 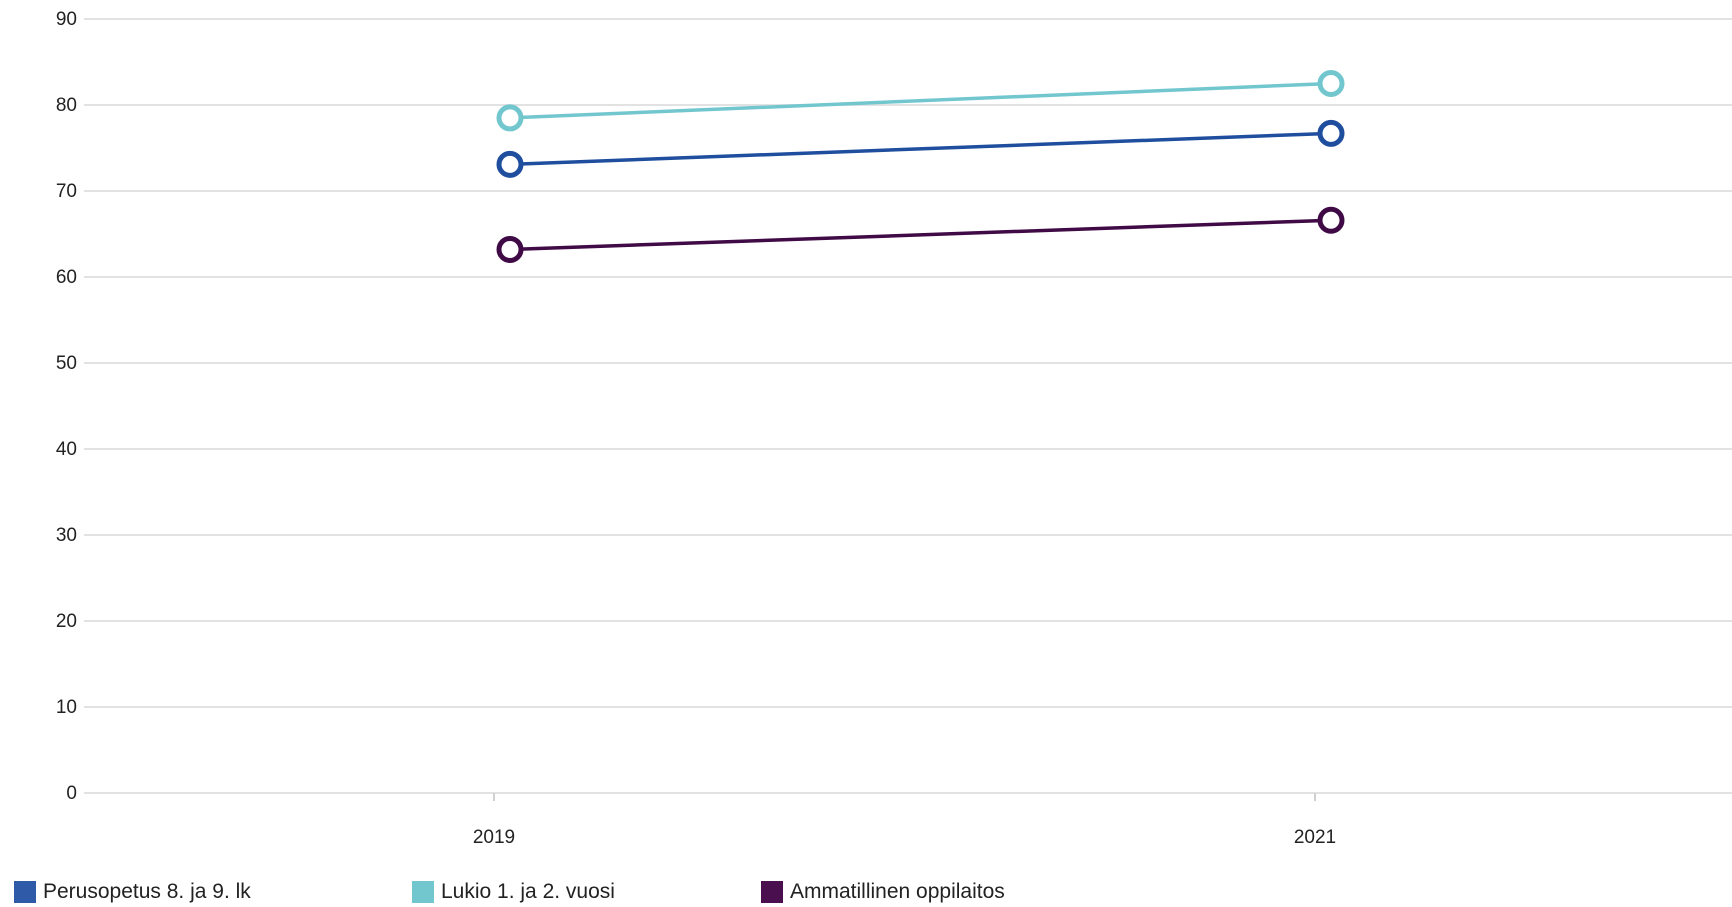 I want to click on y-tick-label: 90, so click(x=66, y=19).